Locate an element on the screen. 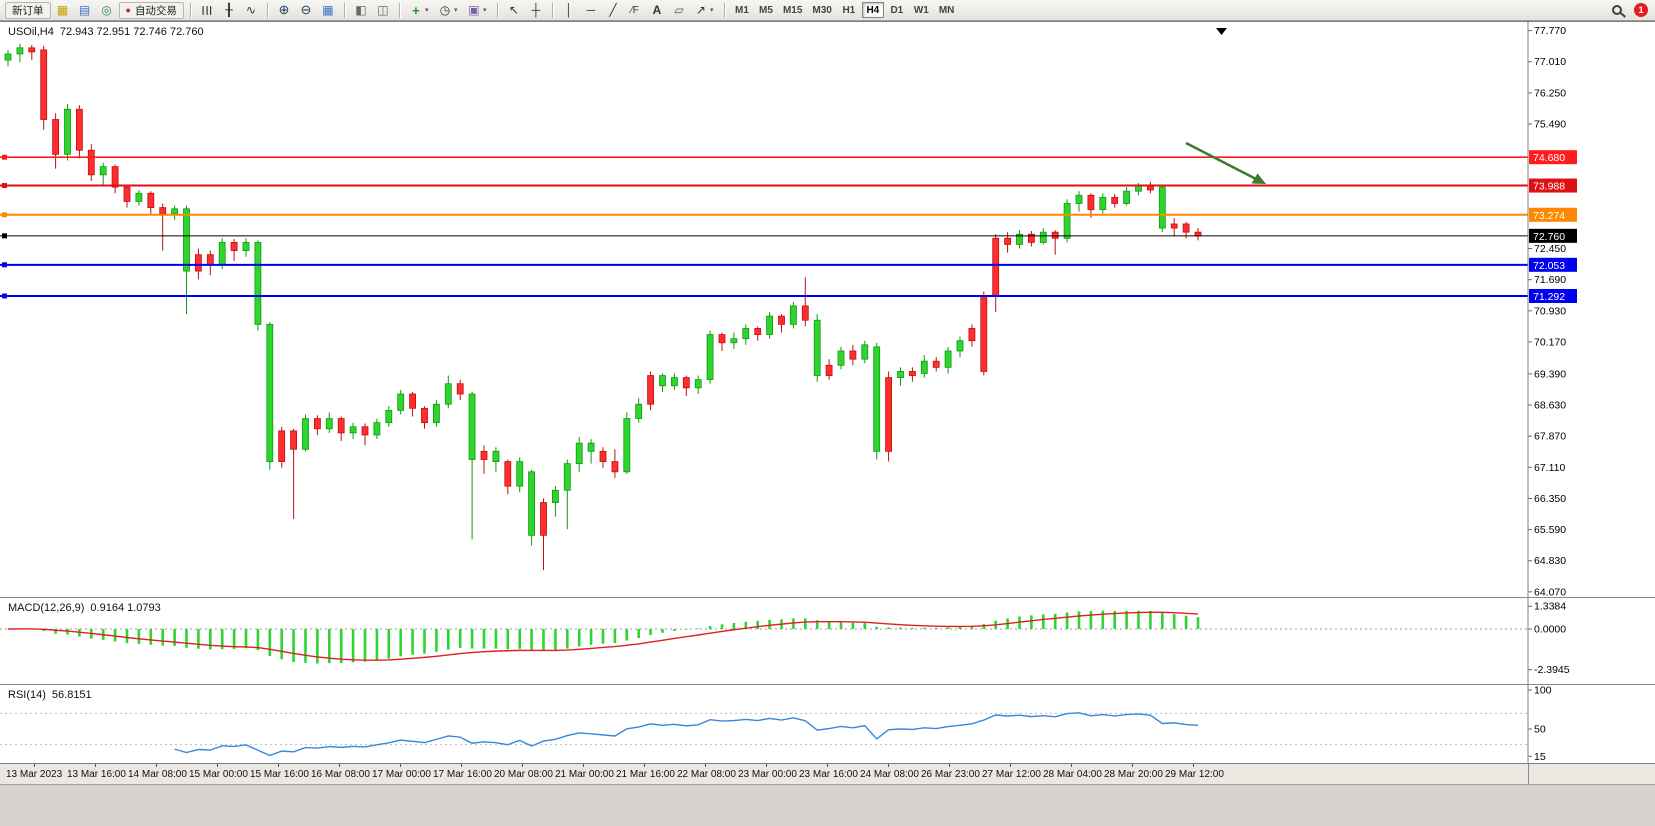 Image resolution: width=1655 pixels, height=826 pixels. template-icon: ▣ is located at coordinates (474, 10).